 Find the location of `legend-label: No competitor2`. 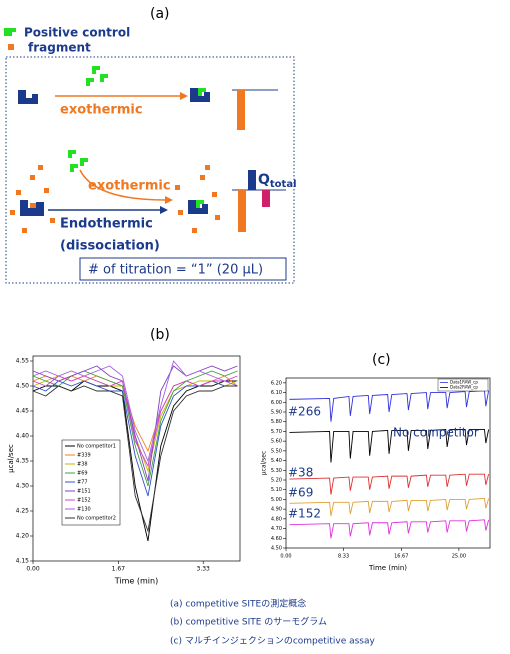

legend-label: No competitor2 is located at coordinates (96, 519).